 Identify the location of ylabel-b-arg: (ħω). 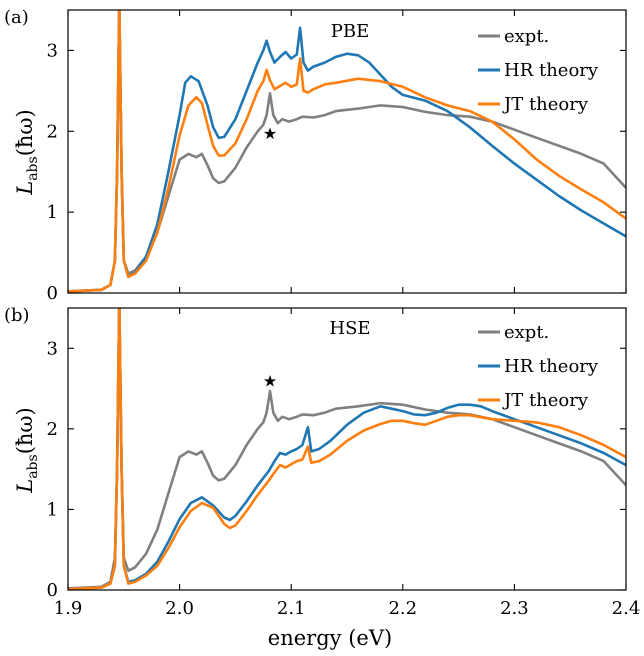
(25, 430).